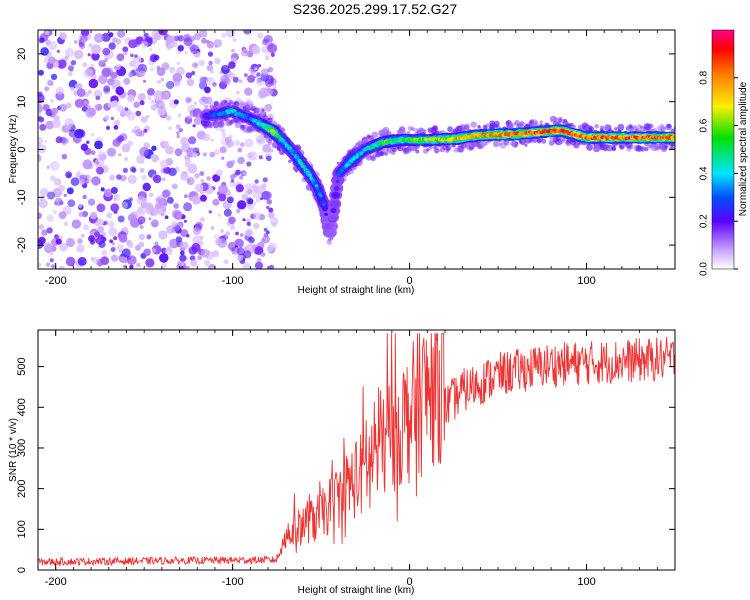  Describe the element at coordinates (56, 281) in the screenshot. I see `spectrogram-x-tick-label: -200` at that location.